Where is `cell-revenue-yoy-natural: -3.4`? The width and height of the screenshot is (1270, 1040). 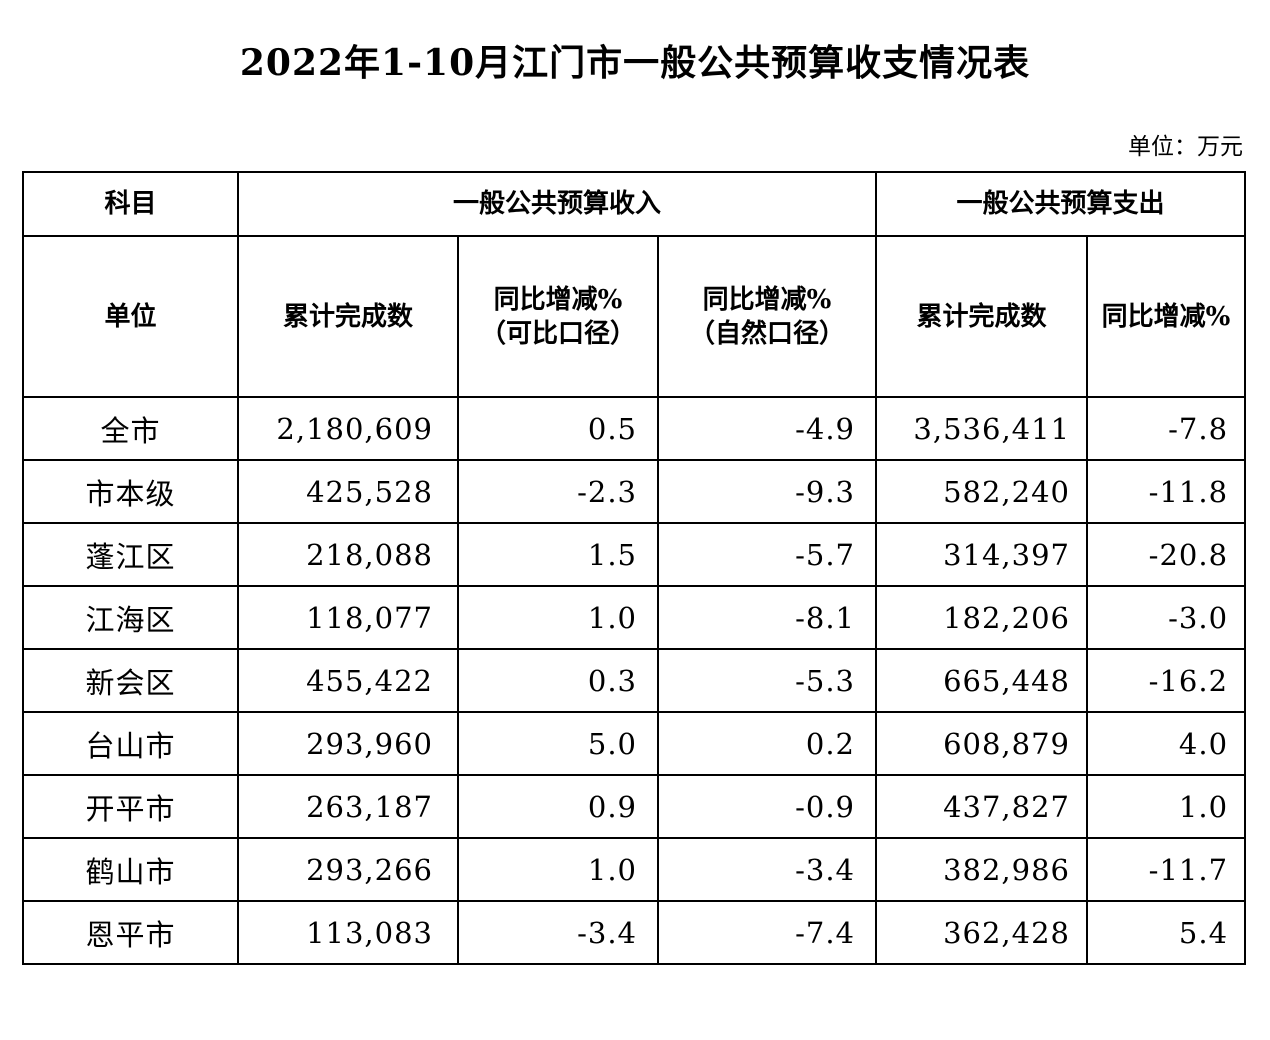 cell-revenue-yoy-natural: -3.4 is located at coordinates (767, 869).